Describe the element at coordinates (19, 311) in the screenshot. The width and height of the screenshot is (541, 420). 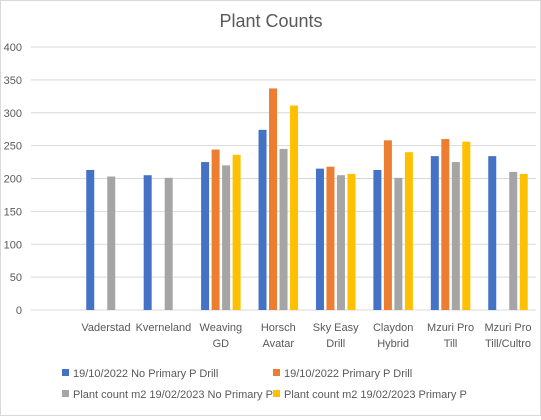
I see `y-tick-label: 0` at that location.